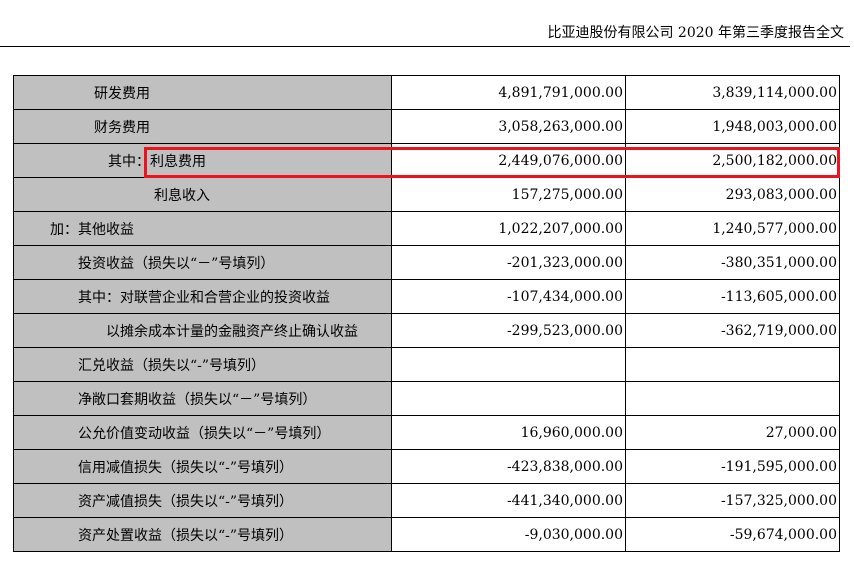 This screenshot has width=854, height=585. I want to click on row-label-cell: 其中：对联营企业和合营企业的投资收益, so click(202, 296).